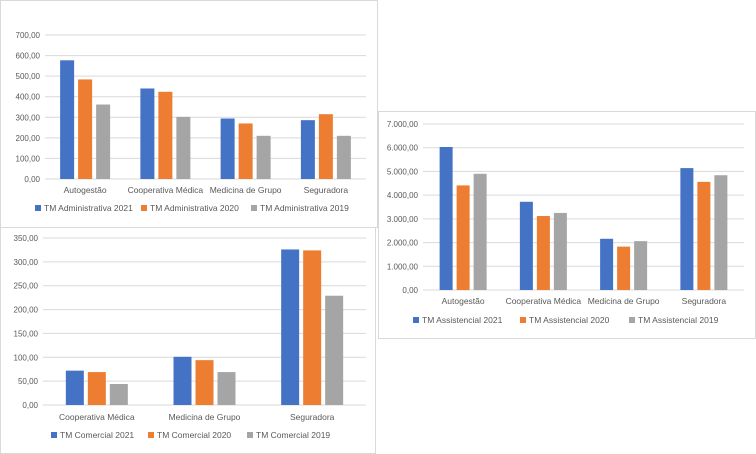 This screenshot has width=756, height=454. What do you see at coordinates (28, 97) in the screenshot?
I see `y-tick-label: 400,00` at bounding box center [28, 97].